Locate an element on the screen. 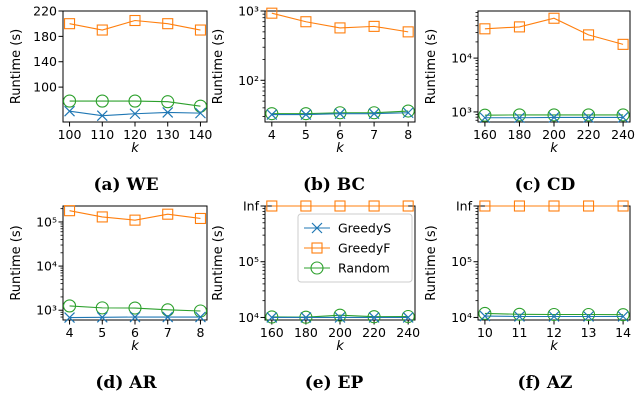 Image resolution: width=642 pixels, height=400 pixels. x-tick-label: 120 is located at coordinates (135, 134).